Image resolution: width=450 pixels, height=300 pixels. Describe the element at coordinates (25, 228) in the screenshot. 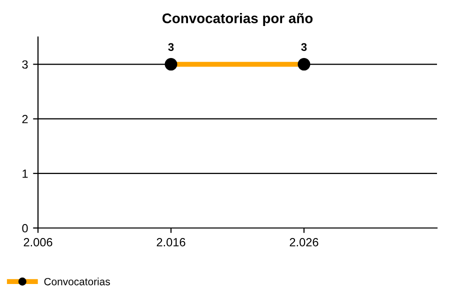

I see `y-tick-label: 0` at that location.